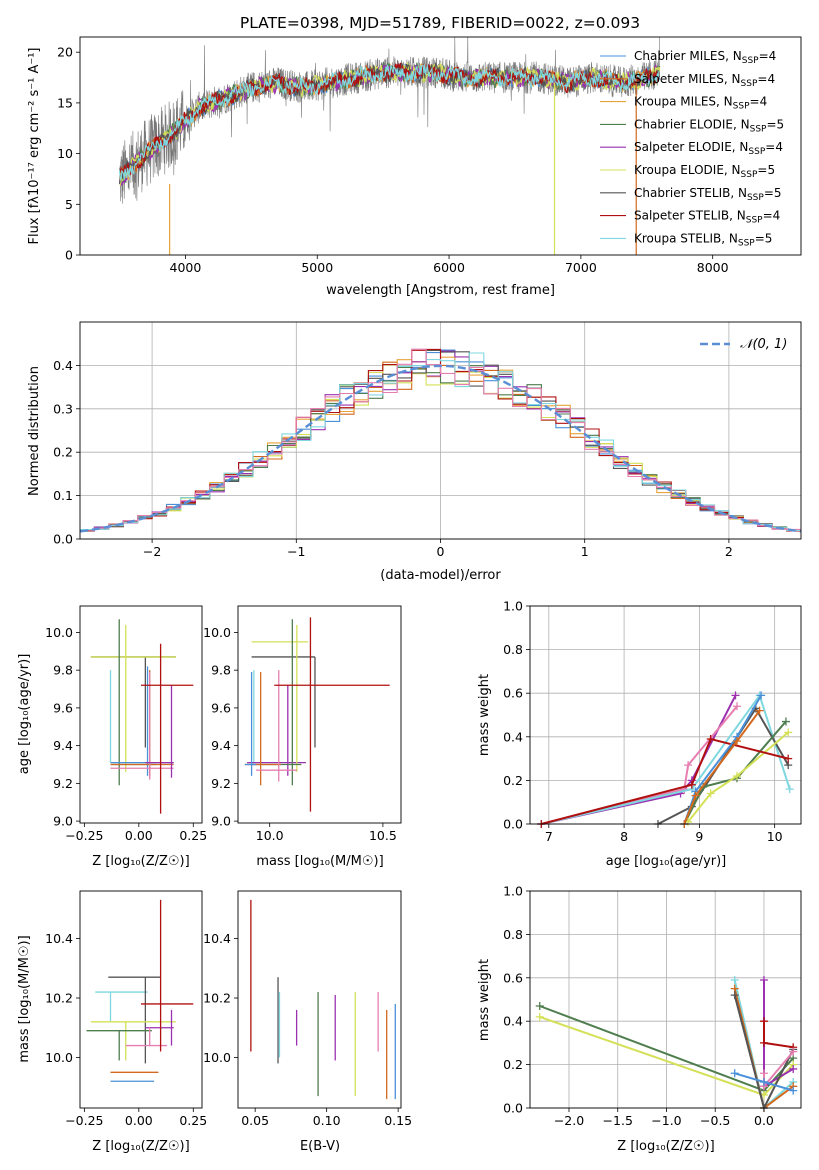 The width and height of the screenshot is (819, 1170). What do you see at coordinates (34, 431) in the screenshot?
I see `y-axis-label: Normed distribution` at bounding box center [34, 431].